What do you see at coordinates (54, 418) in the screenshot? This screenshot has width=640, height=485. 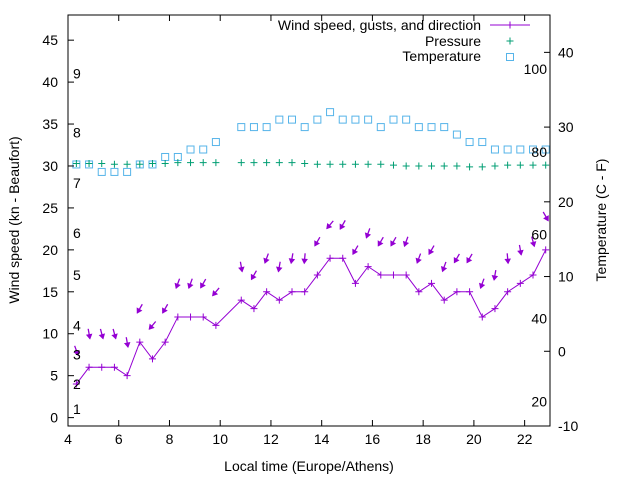 I see `y-left-tick-label: 0` at bounding box center [54, 418].